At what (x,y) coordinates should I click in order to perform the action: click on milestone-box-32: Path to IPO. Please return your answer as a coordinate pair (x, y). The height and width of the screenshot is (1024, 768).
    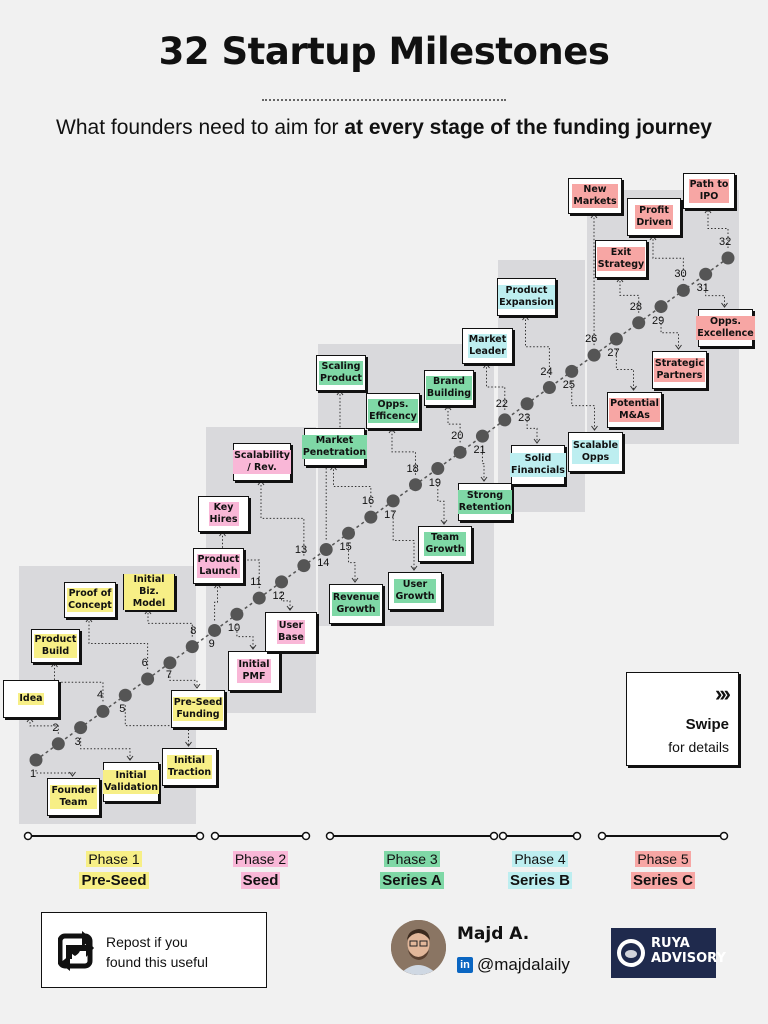
    Looking at the image, I should click on (709, 191).